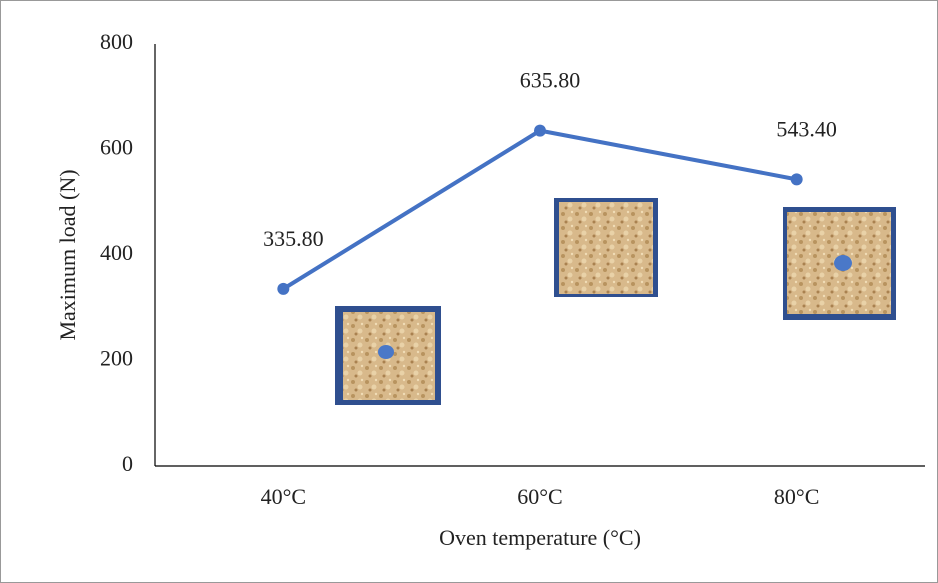  I want to click on y-tick-label: 200, so click(116, 358).